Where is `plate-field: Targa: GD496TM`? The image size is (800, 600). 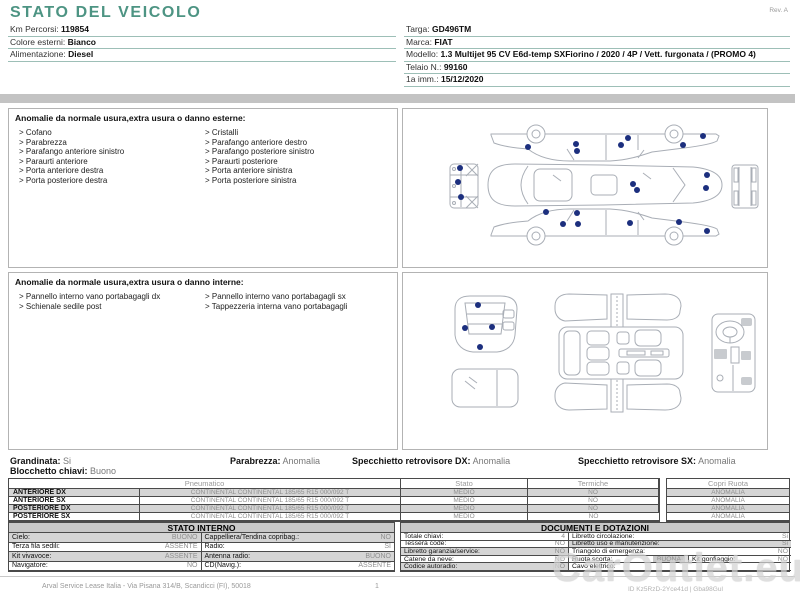 plate-field: Targa: GD496TM is located at coordinates (597, 30).